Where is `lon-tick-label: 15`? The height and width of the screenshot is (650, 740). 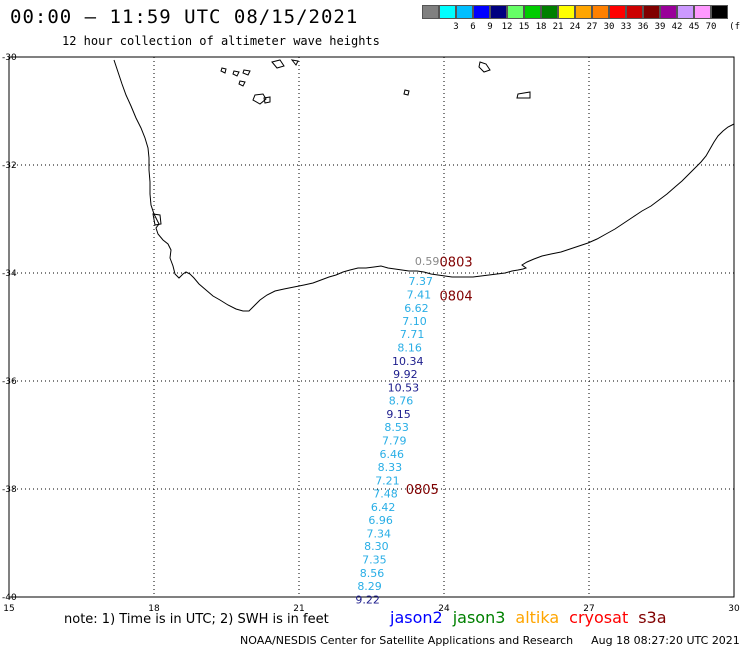 lon-tick-label: 15 is located at coordinates (8, 609).